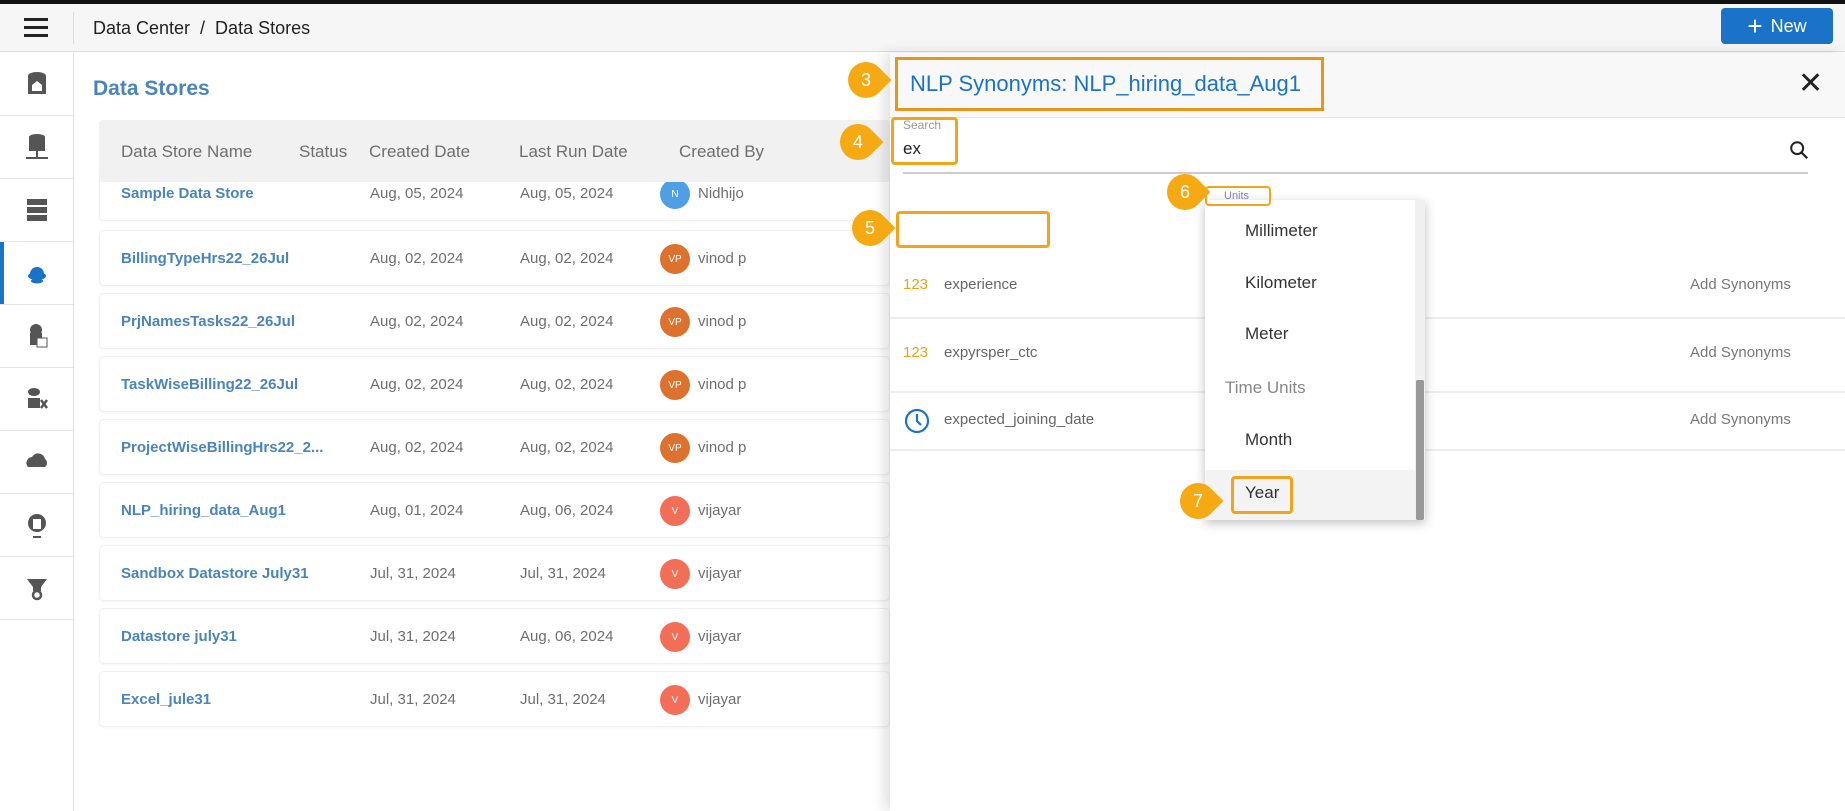 The image size is (1845, 811). I want to click on sidebar-item-database-settings, so click(36, 399).